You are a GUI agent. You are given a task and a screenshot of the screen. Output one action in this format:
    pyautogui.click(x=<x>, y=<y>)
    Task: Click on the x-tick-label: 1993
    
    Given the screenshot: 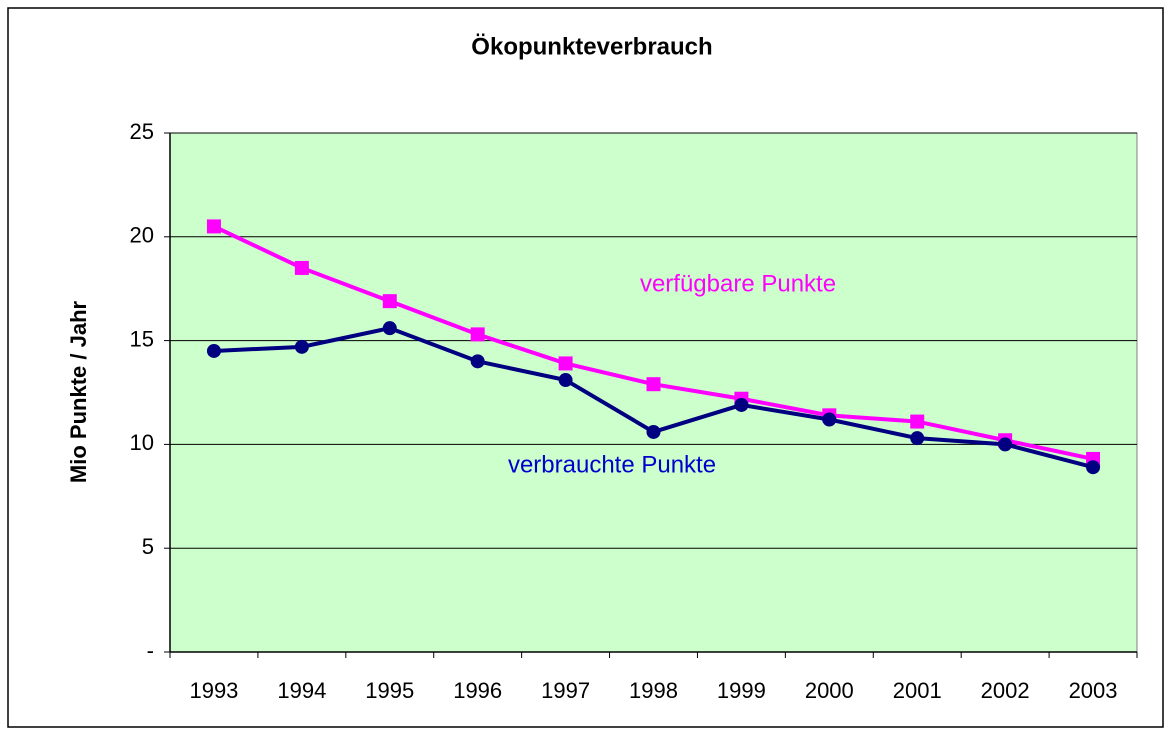 What is the action you would take?
    pyautogui.click(x=213, y=690)
    